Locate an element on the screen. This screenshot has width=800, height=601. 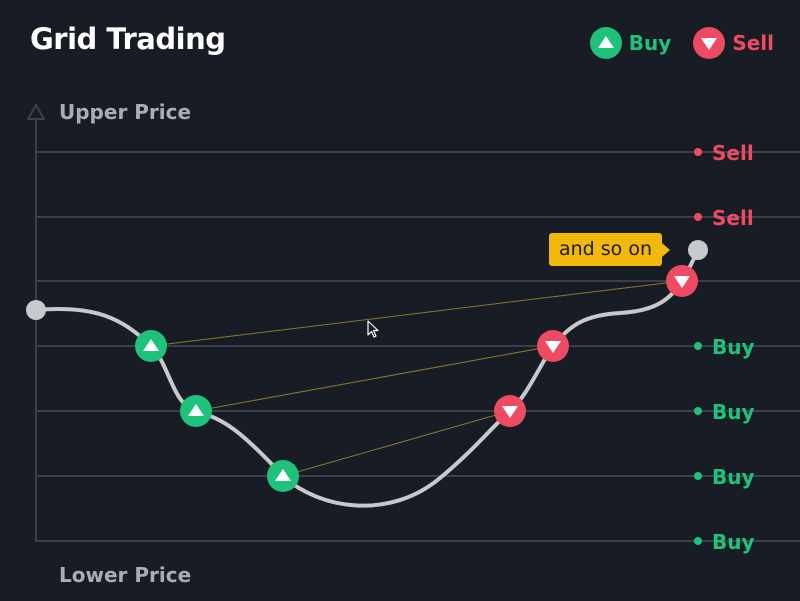
legend-item-buy: Buy is located at coordinates (630, 43).